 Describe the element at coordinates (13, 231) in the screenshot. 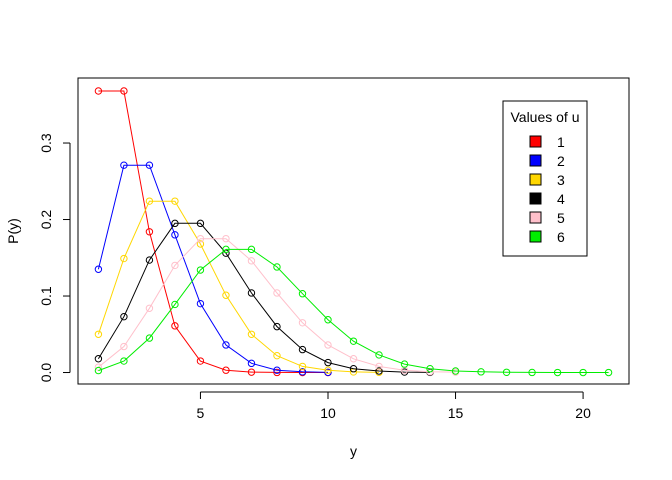

I see `y-axis-title: P(y)` at that location.